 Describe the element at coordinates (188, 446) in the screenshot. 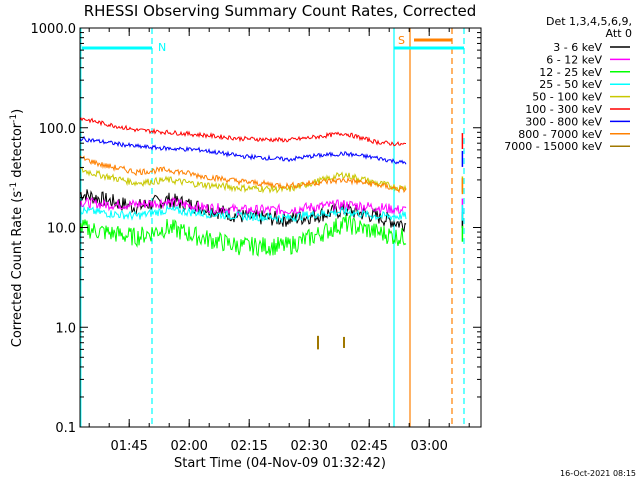

I see `x-tick-label: 02:00` at that location.